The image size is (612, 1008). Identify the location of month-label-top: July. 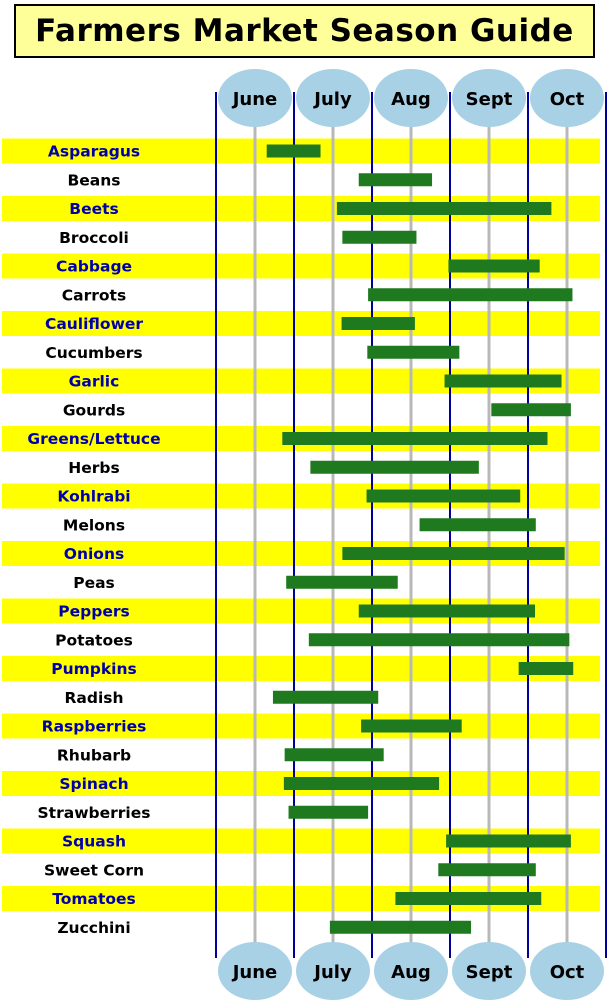
(332, 99).